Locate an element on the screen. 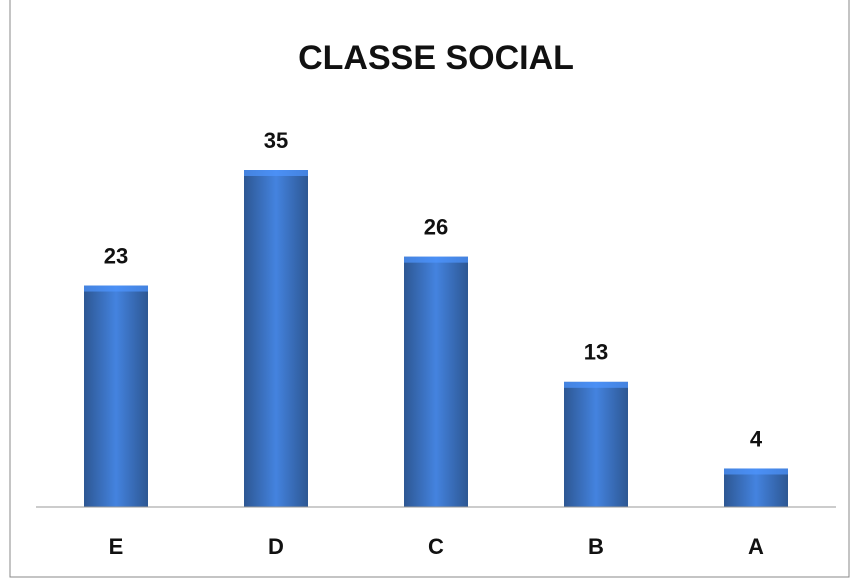  value-label: 26 is located at coordinates (436, 226).